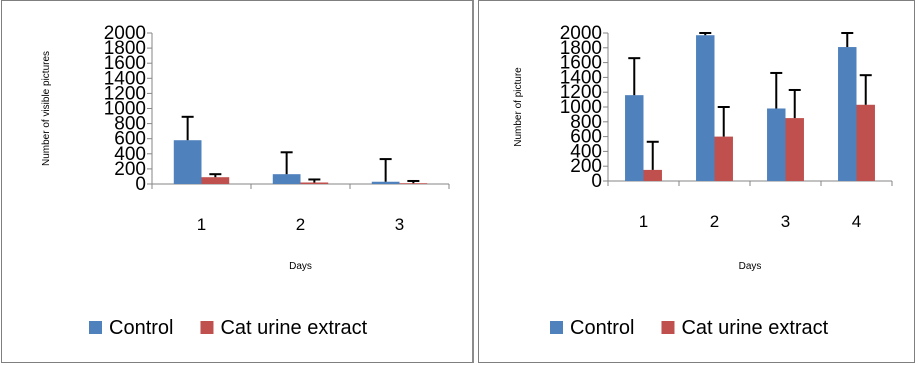 Image resolution: width=918 pixels, height=365 pixels. What do you see at coordinates (518, 107) in the screenshot?
I see `y-axis-title: Number of picture` at bounding box center [518, 107].